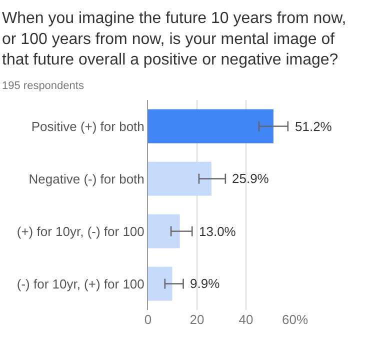 Image resolution: width=376 pixels, height=340 pixels. Describe the element at coordinates (87, 126) in the screenshot. I see `y-tick-label: Positive (+) for both` at that location.